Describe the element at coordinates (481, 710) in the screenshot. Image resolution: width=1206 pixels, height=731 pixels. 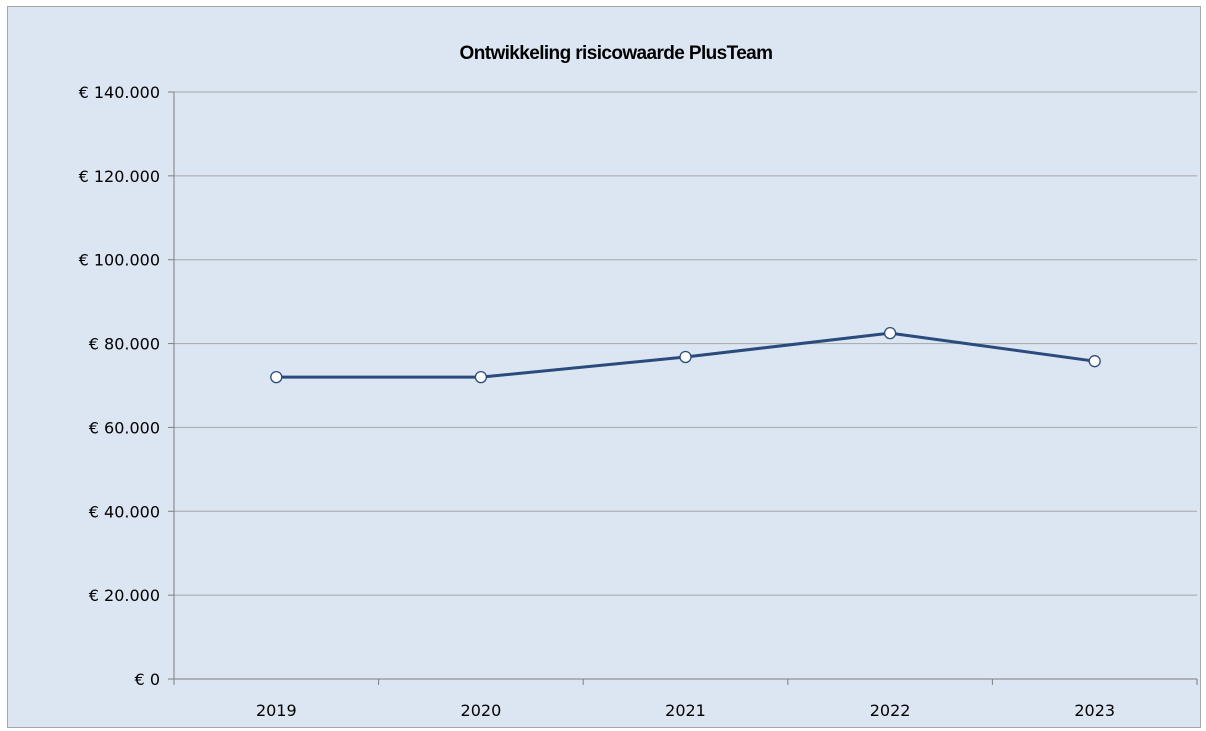
I see `x-tick-label: 2020` at that location.